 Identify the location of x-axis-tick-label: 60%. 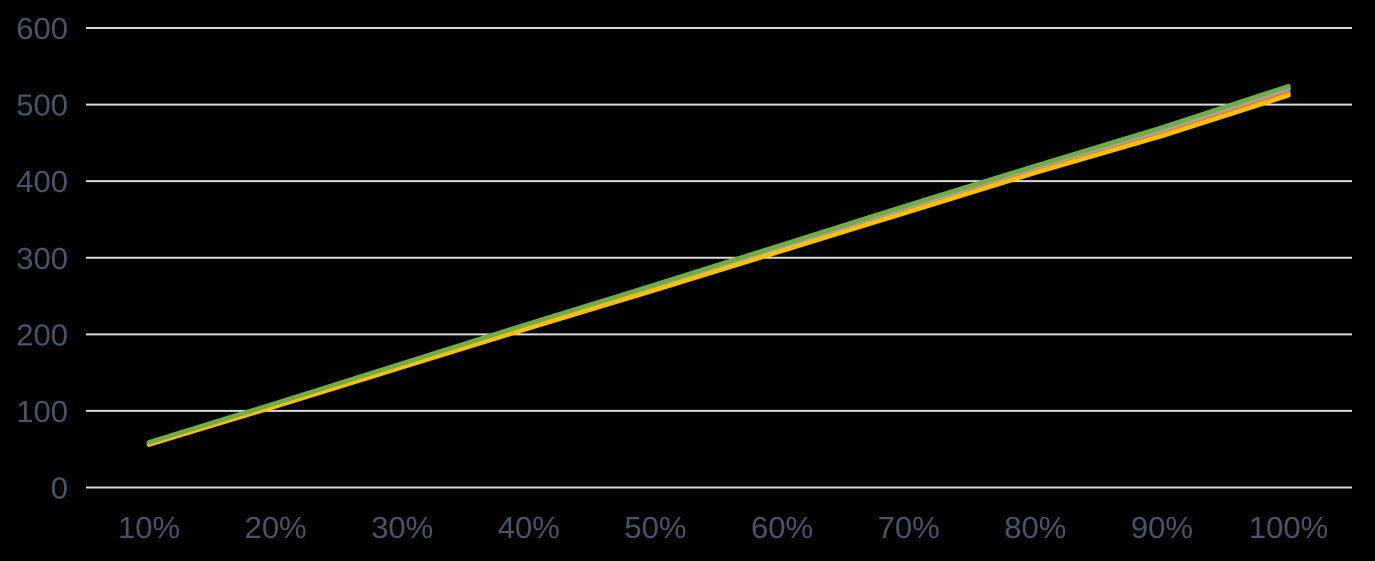
(782, 527).